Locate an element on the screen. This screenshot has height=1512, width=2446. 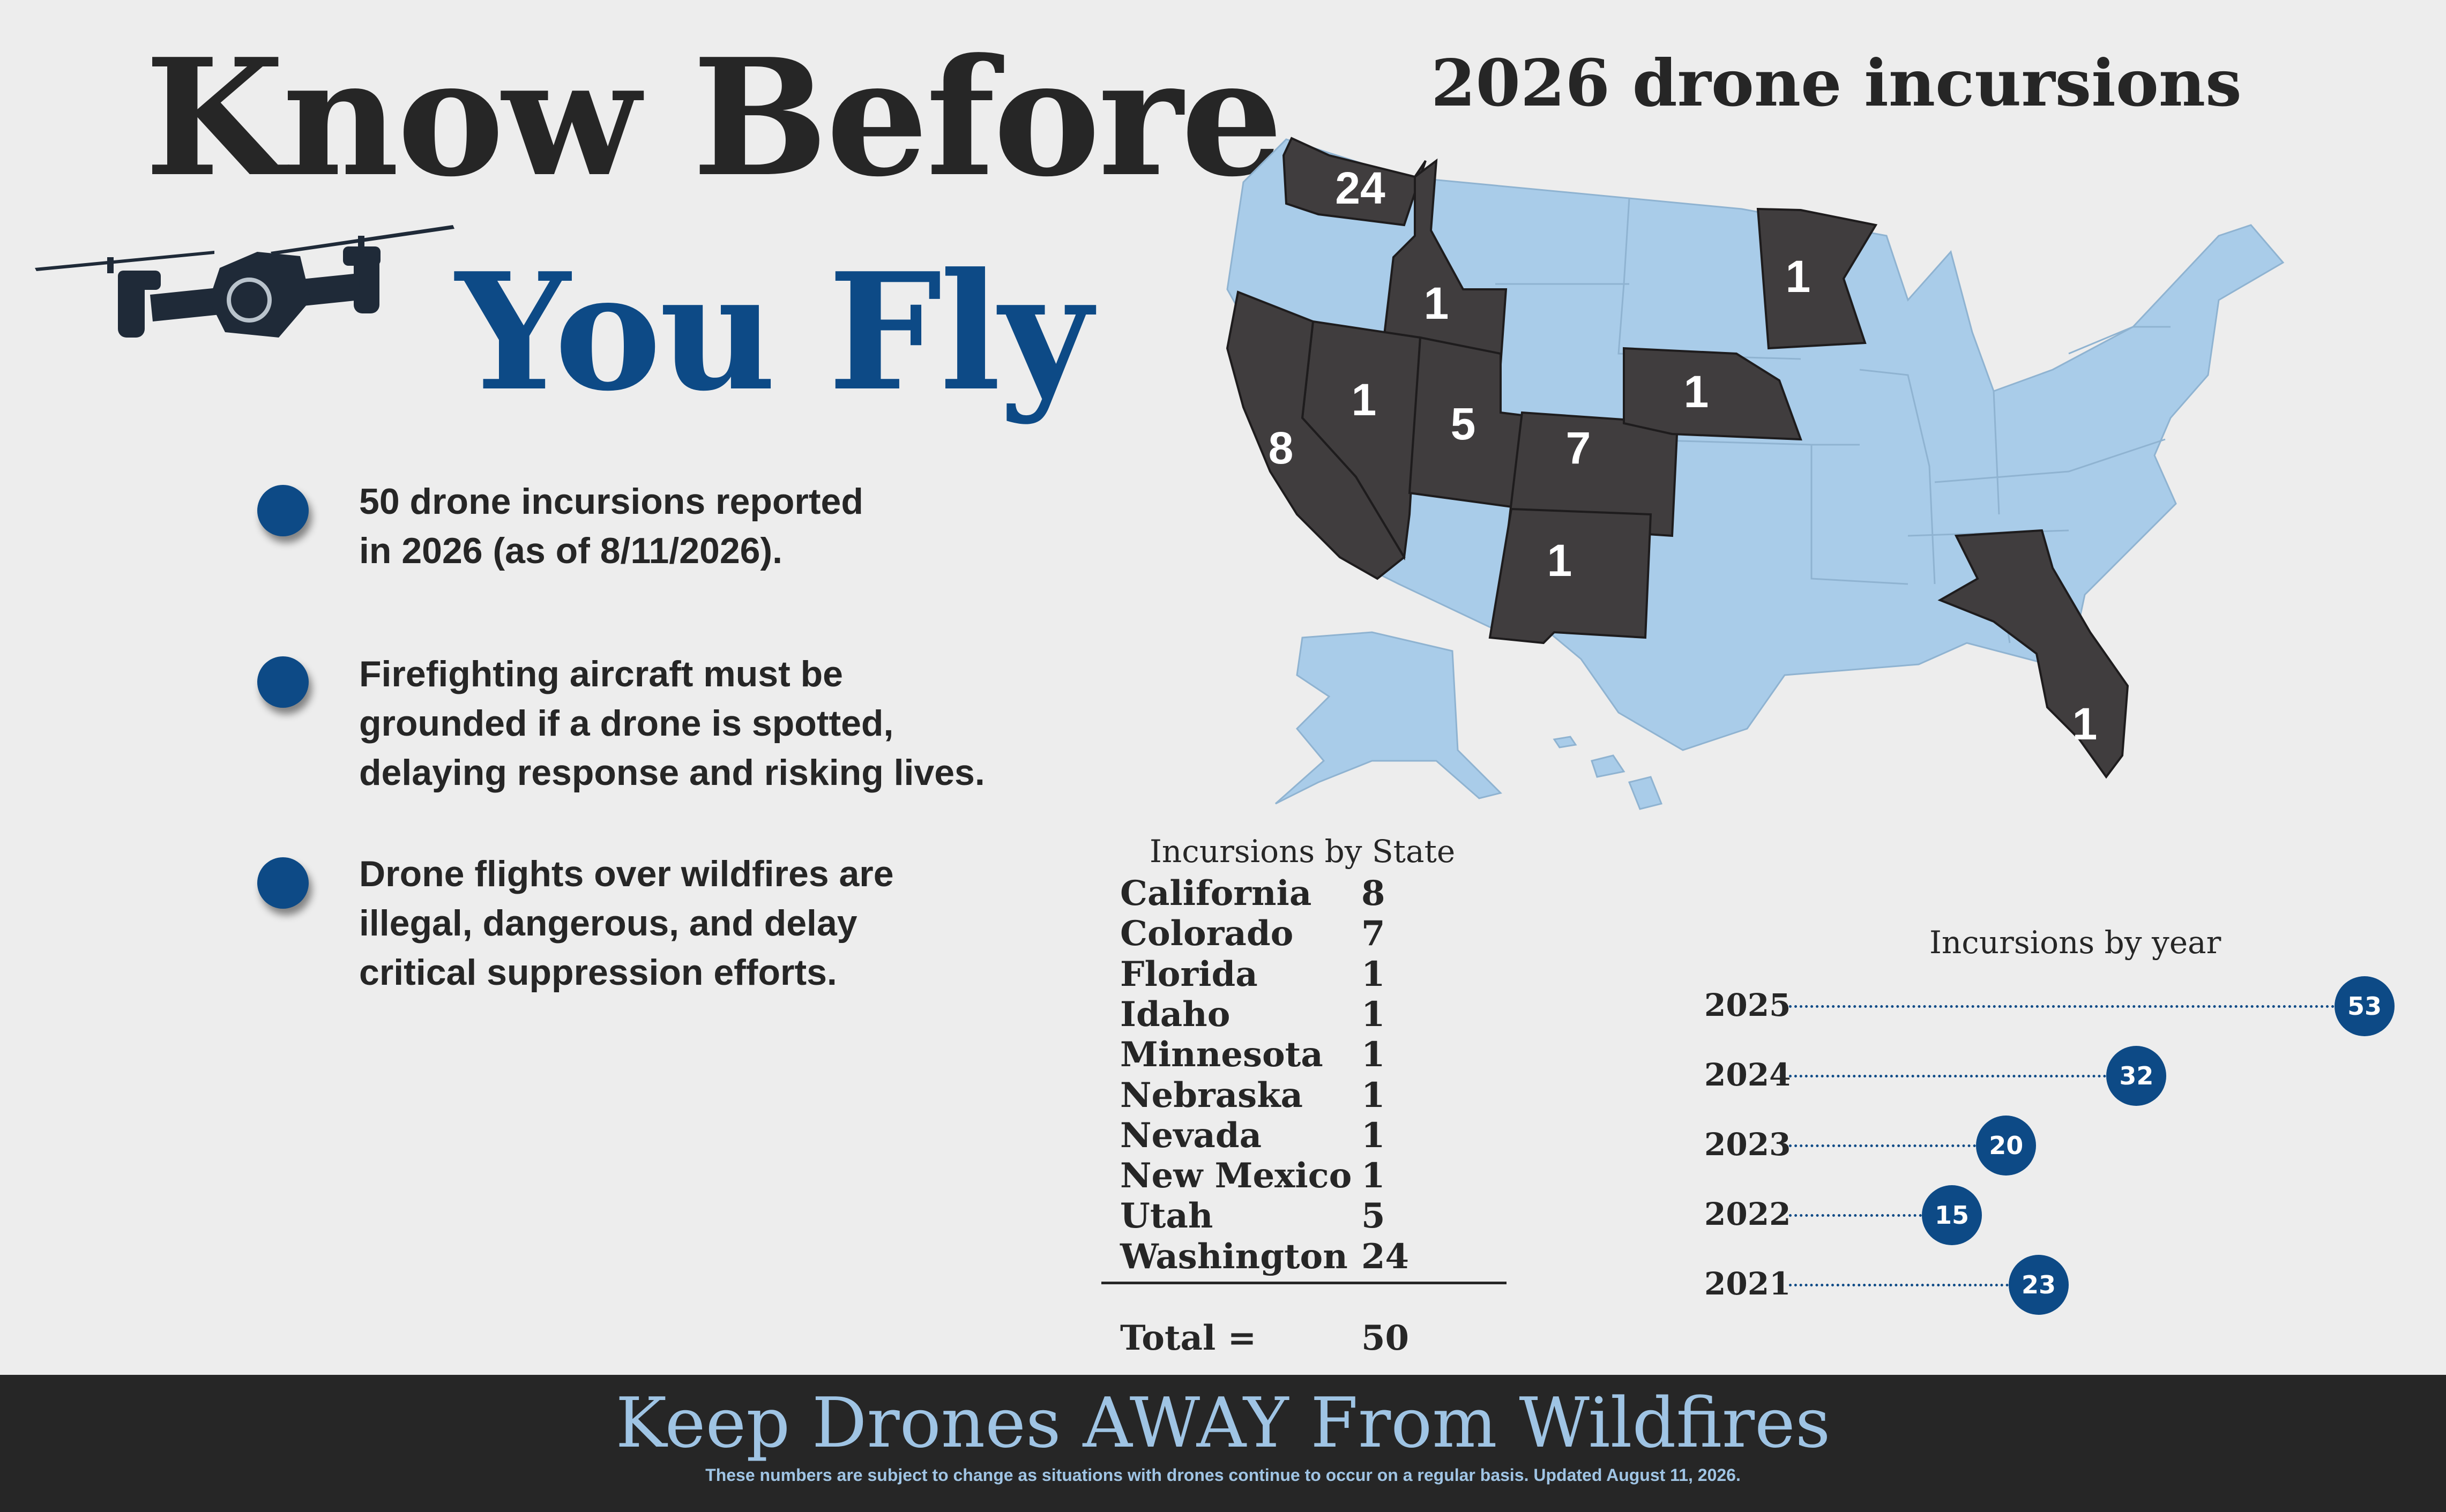
footer-slogan: Keep Drones AWAY From Wildfires is located at coordinates (1223, 1423).